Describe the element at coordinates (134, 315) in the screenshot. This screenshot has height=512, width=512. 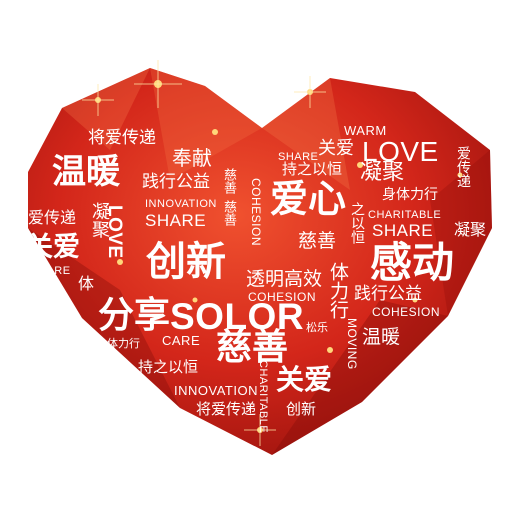
I see `word-fen-xiang: 分享` at that location.